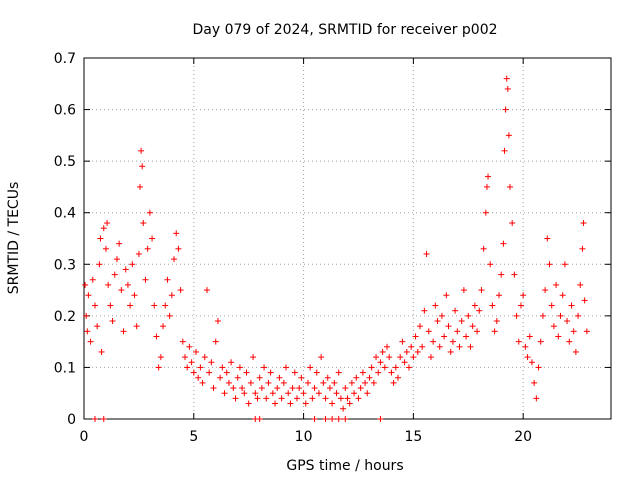 Image resolution: width=640 pixels, height=480 pixels. I want to click on y-tick-label: 0.7, so click(65, 59).